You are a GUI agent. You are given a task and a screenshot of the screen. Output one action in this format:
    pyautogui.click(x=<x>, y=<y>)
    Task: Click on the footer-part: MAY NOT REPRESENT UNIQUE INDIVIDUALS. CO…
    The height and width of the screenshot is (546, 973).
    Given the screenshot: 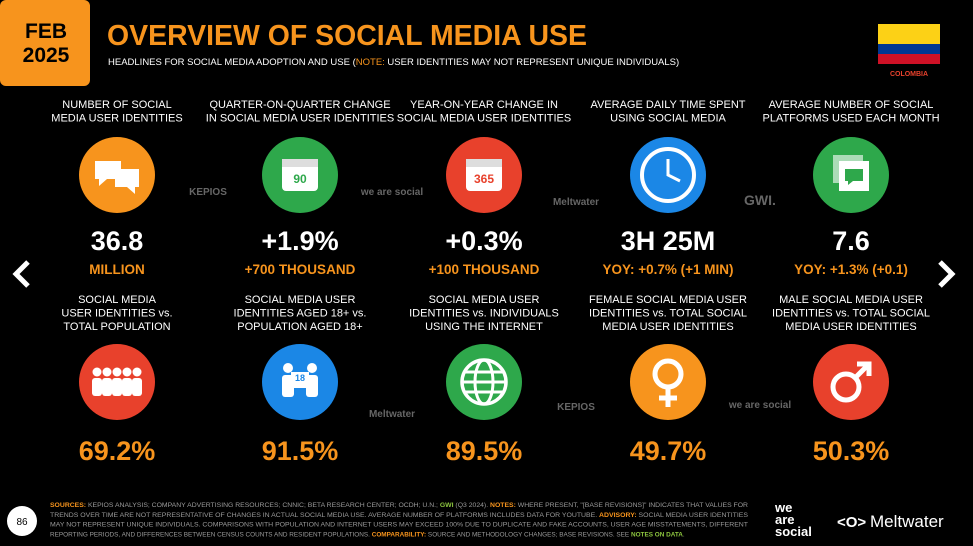 What is the action you would take?
    pyautogui.click(x=399, y=525)
    